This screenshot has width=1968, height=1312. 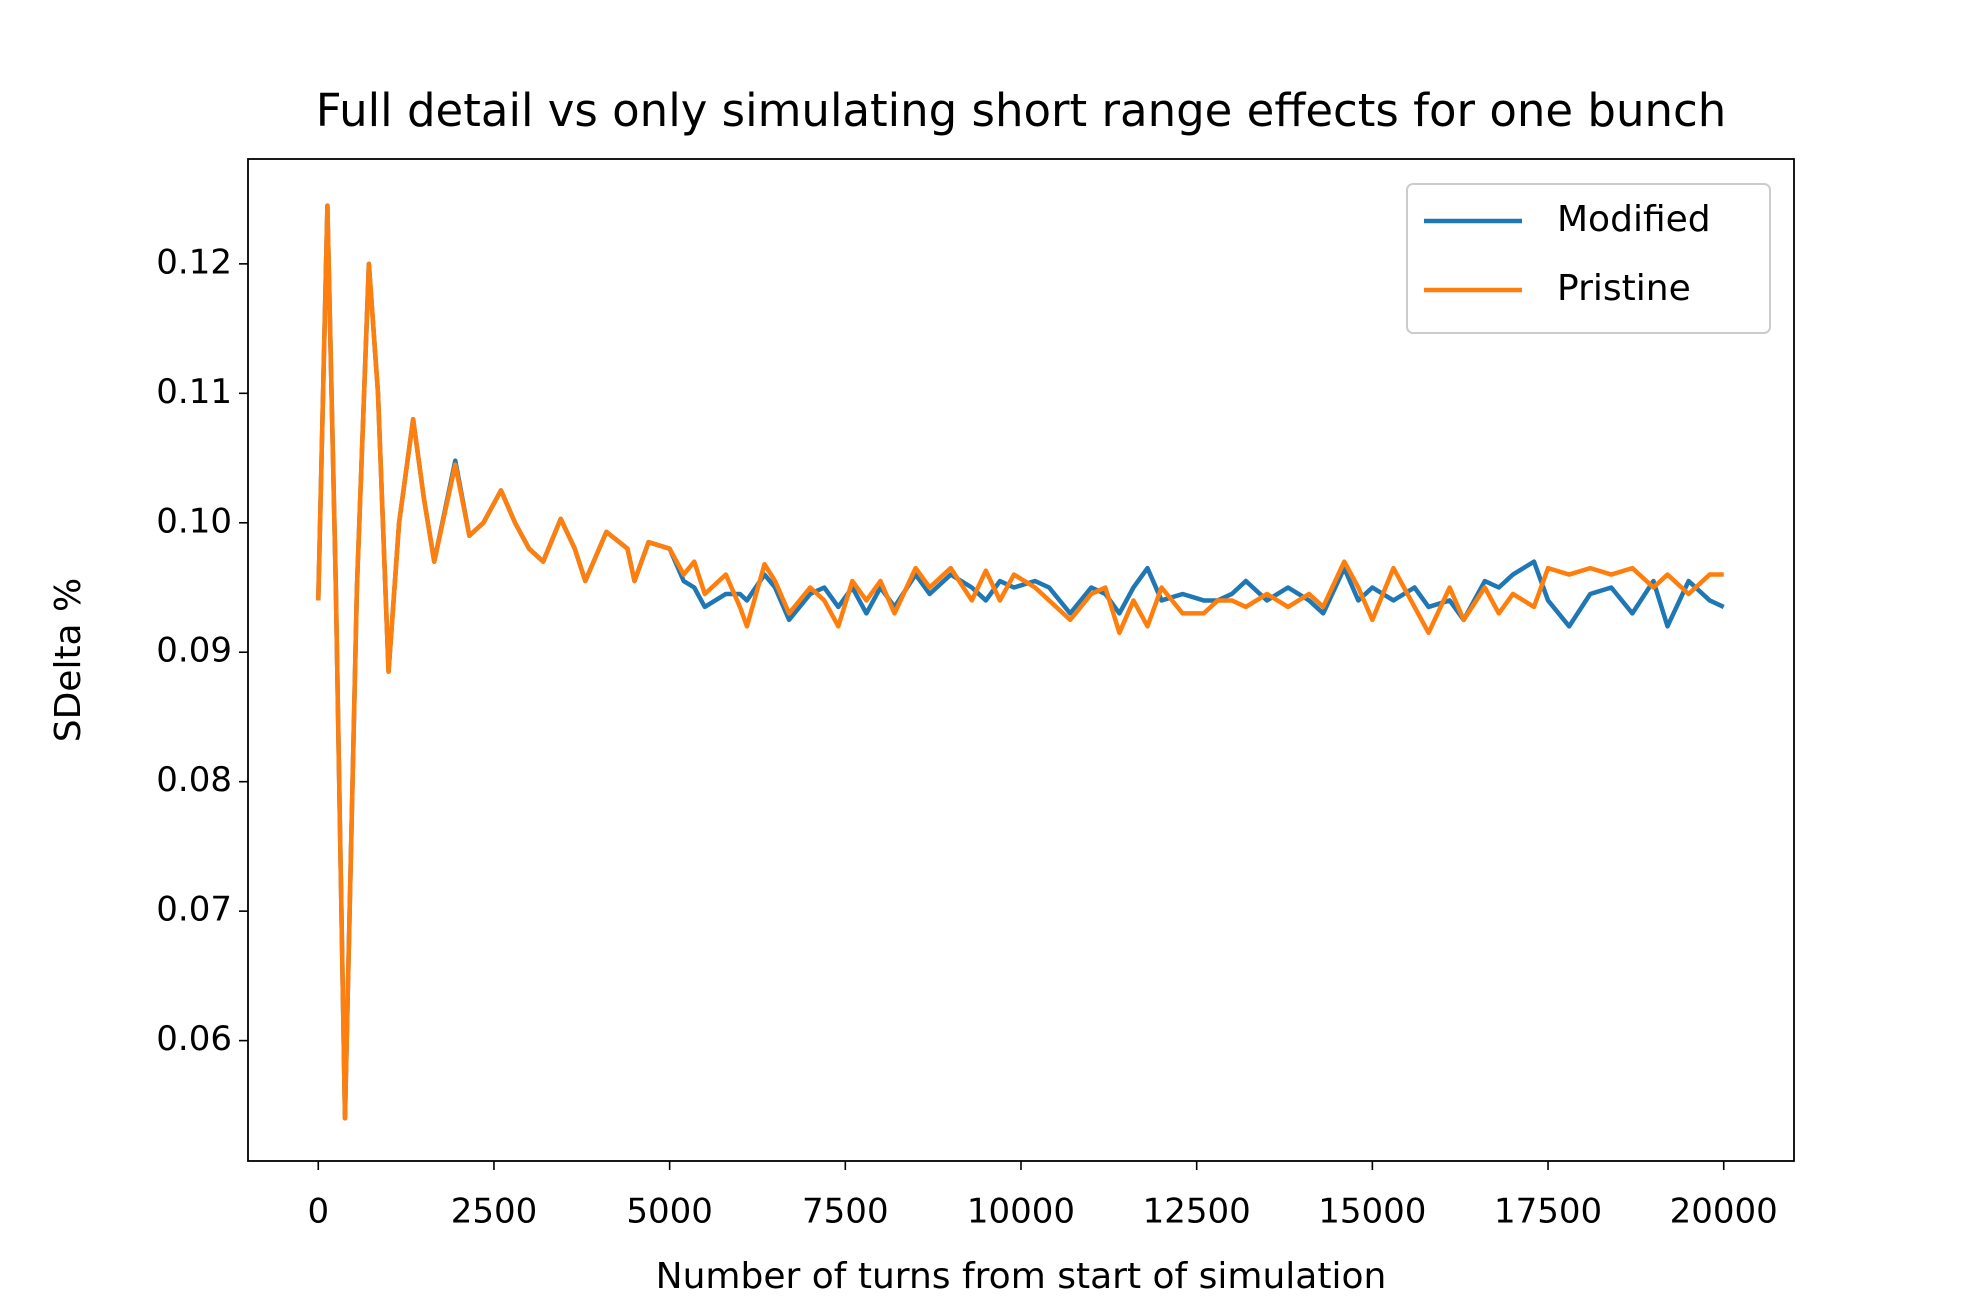 I want to click on legend-label: Modified, so click(x=1634, y=219).